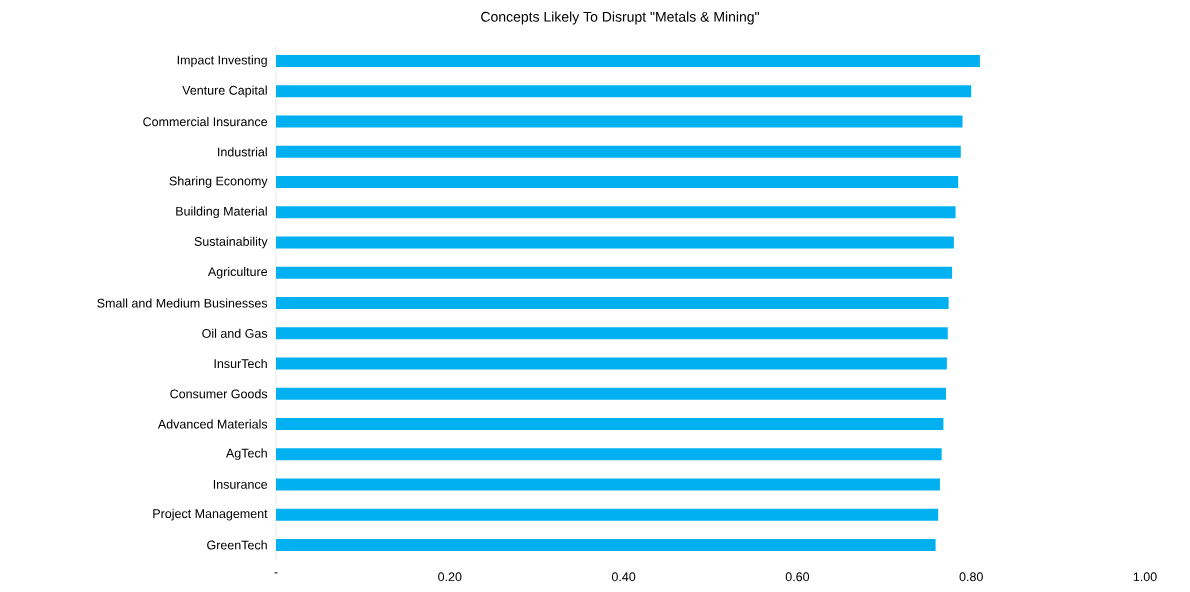 The height and width of the screenshot is (592, 1190). I want to click on x-tick-label: -, so click(276, 573).